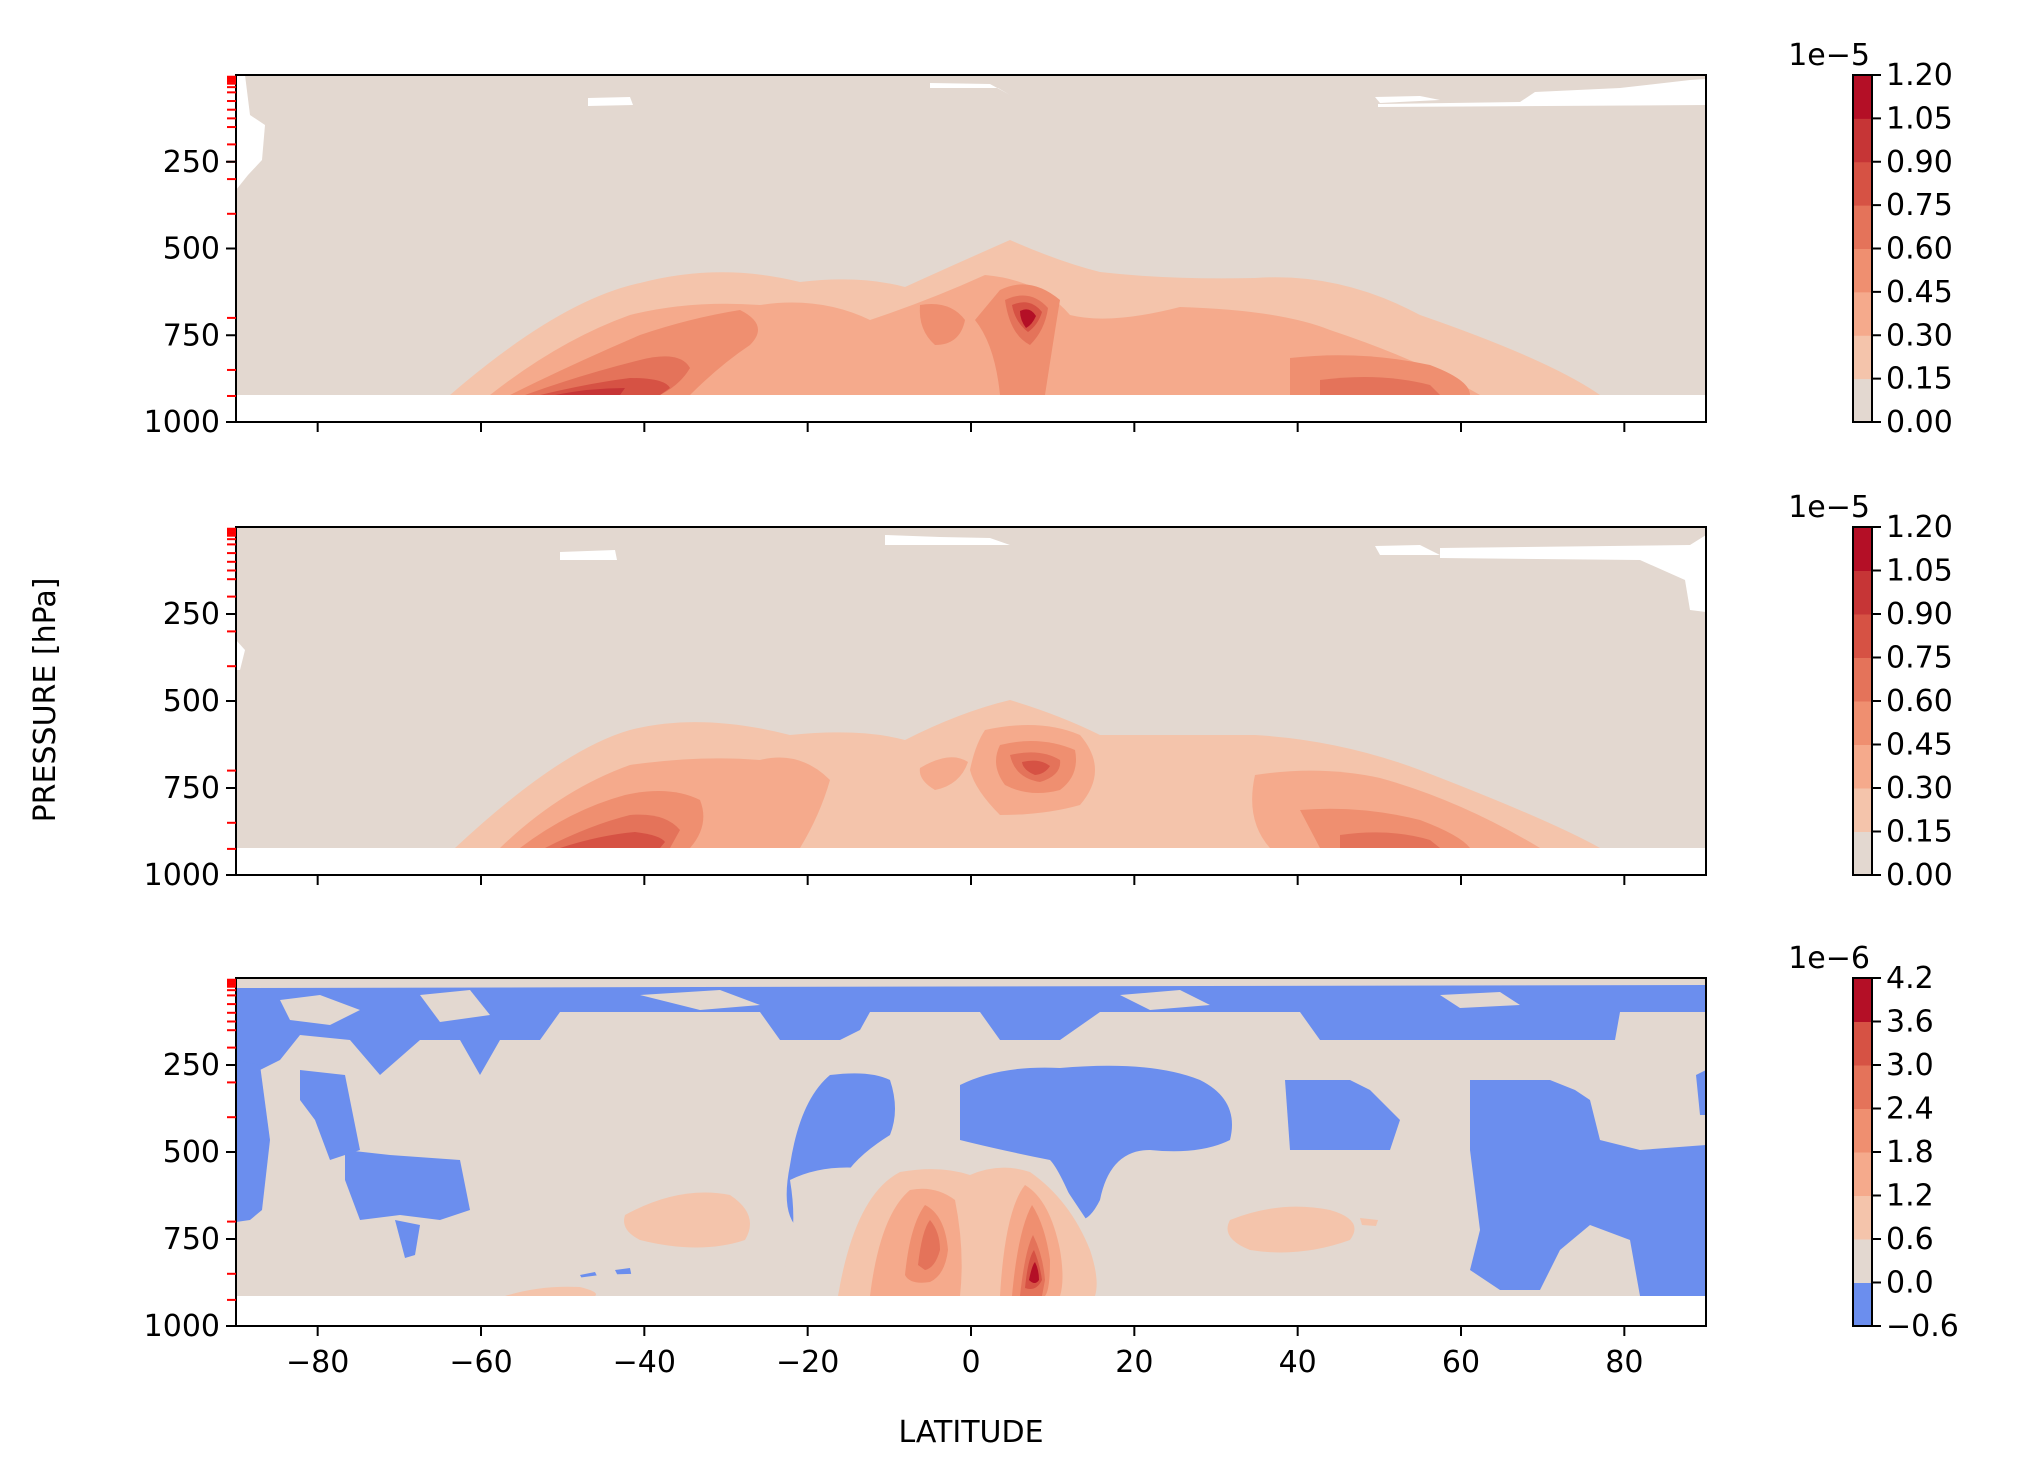  I want to click on x-tick-label: 60, so click(1461, 1362).